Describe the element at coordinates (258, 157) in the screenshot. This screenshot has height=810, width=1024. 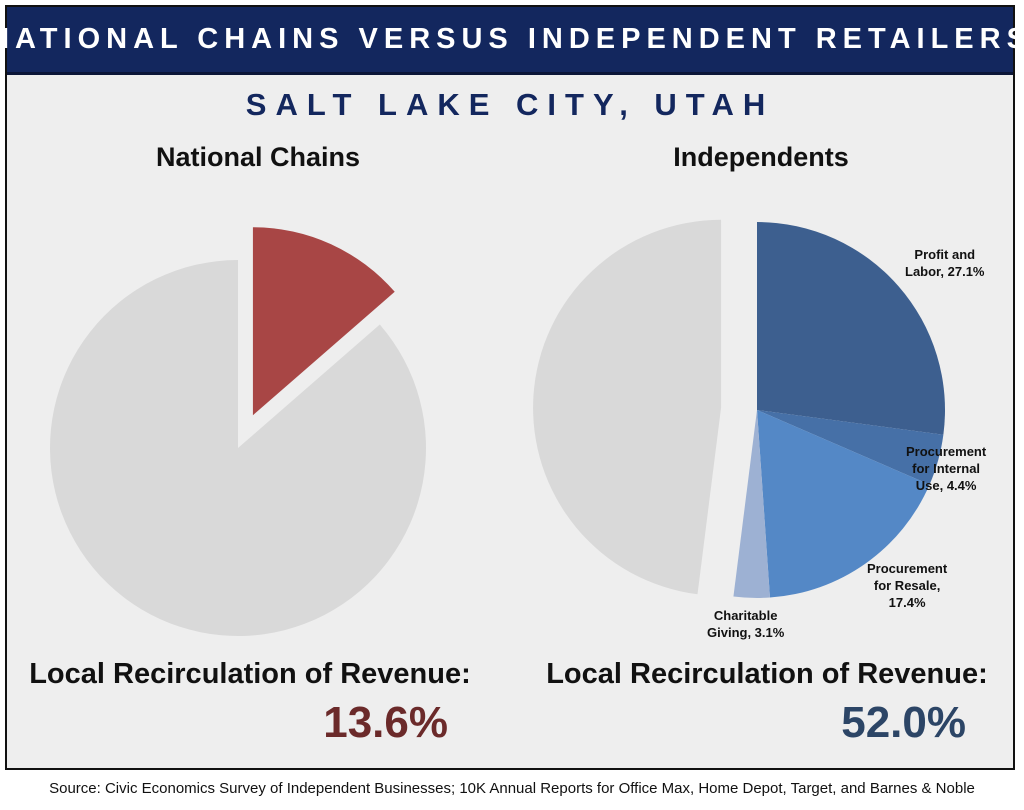
I see `chains-chart-title: National Chains` at that location.